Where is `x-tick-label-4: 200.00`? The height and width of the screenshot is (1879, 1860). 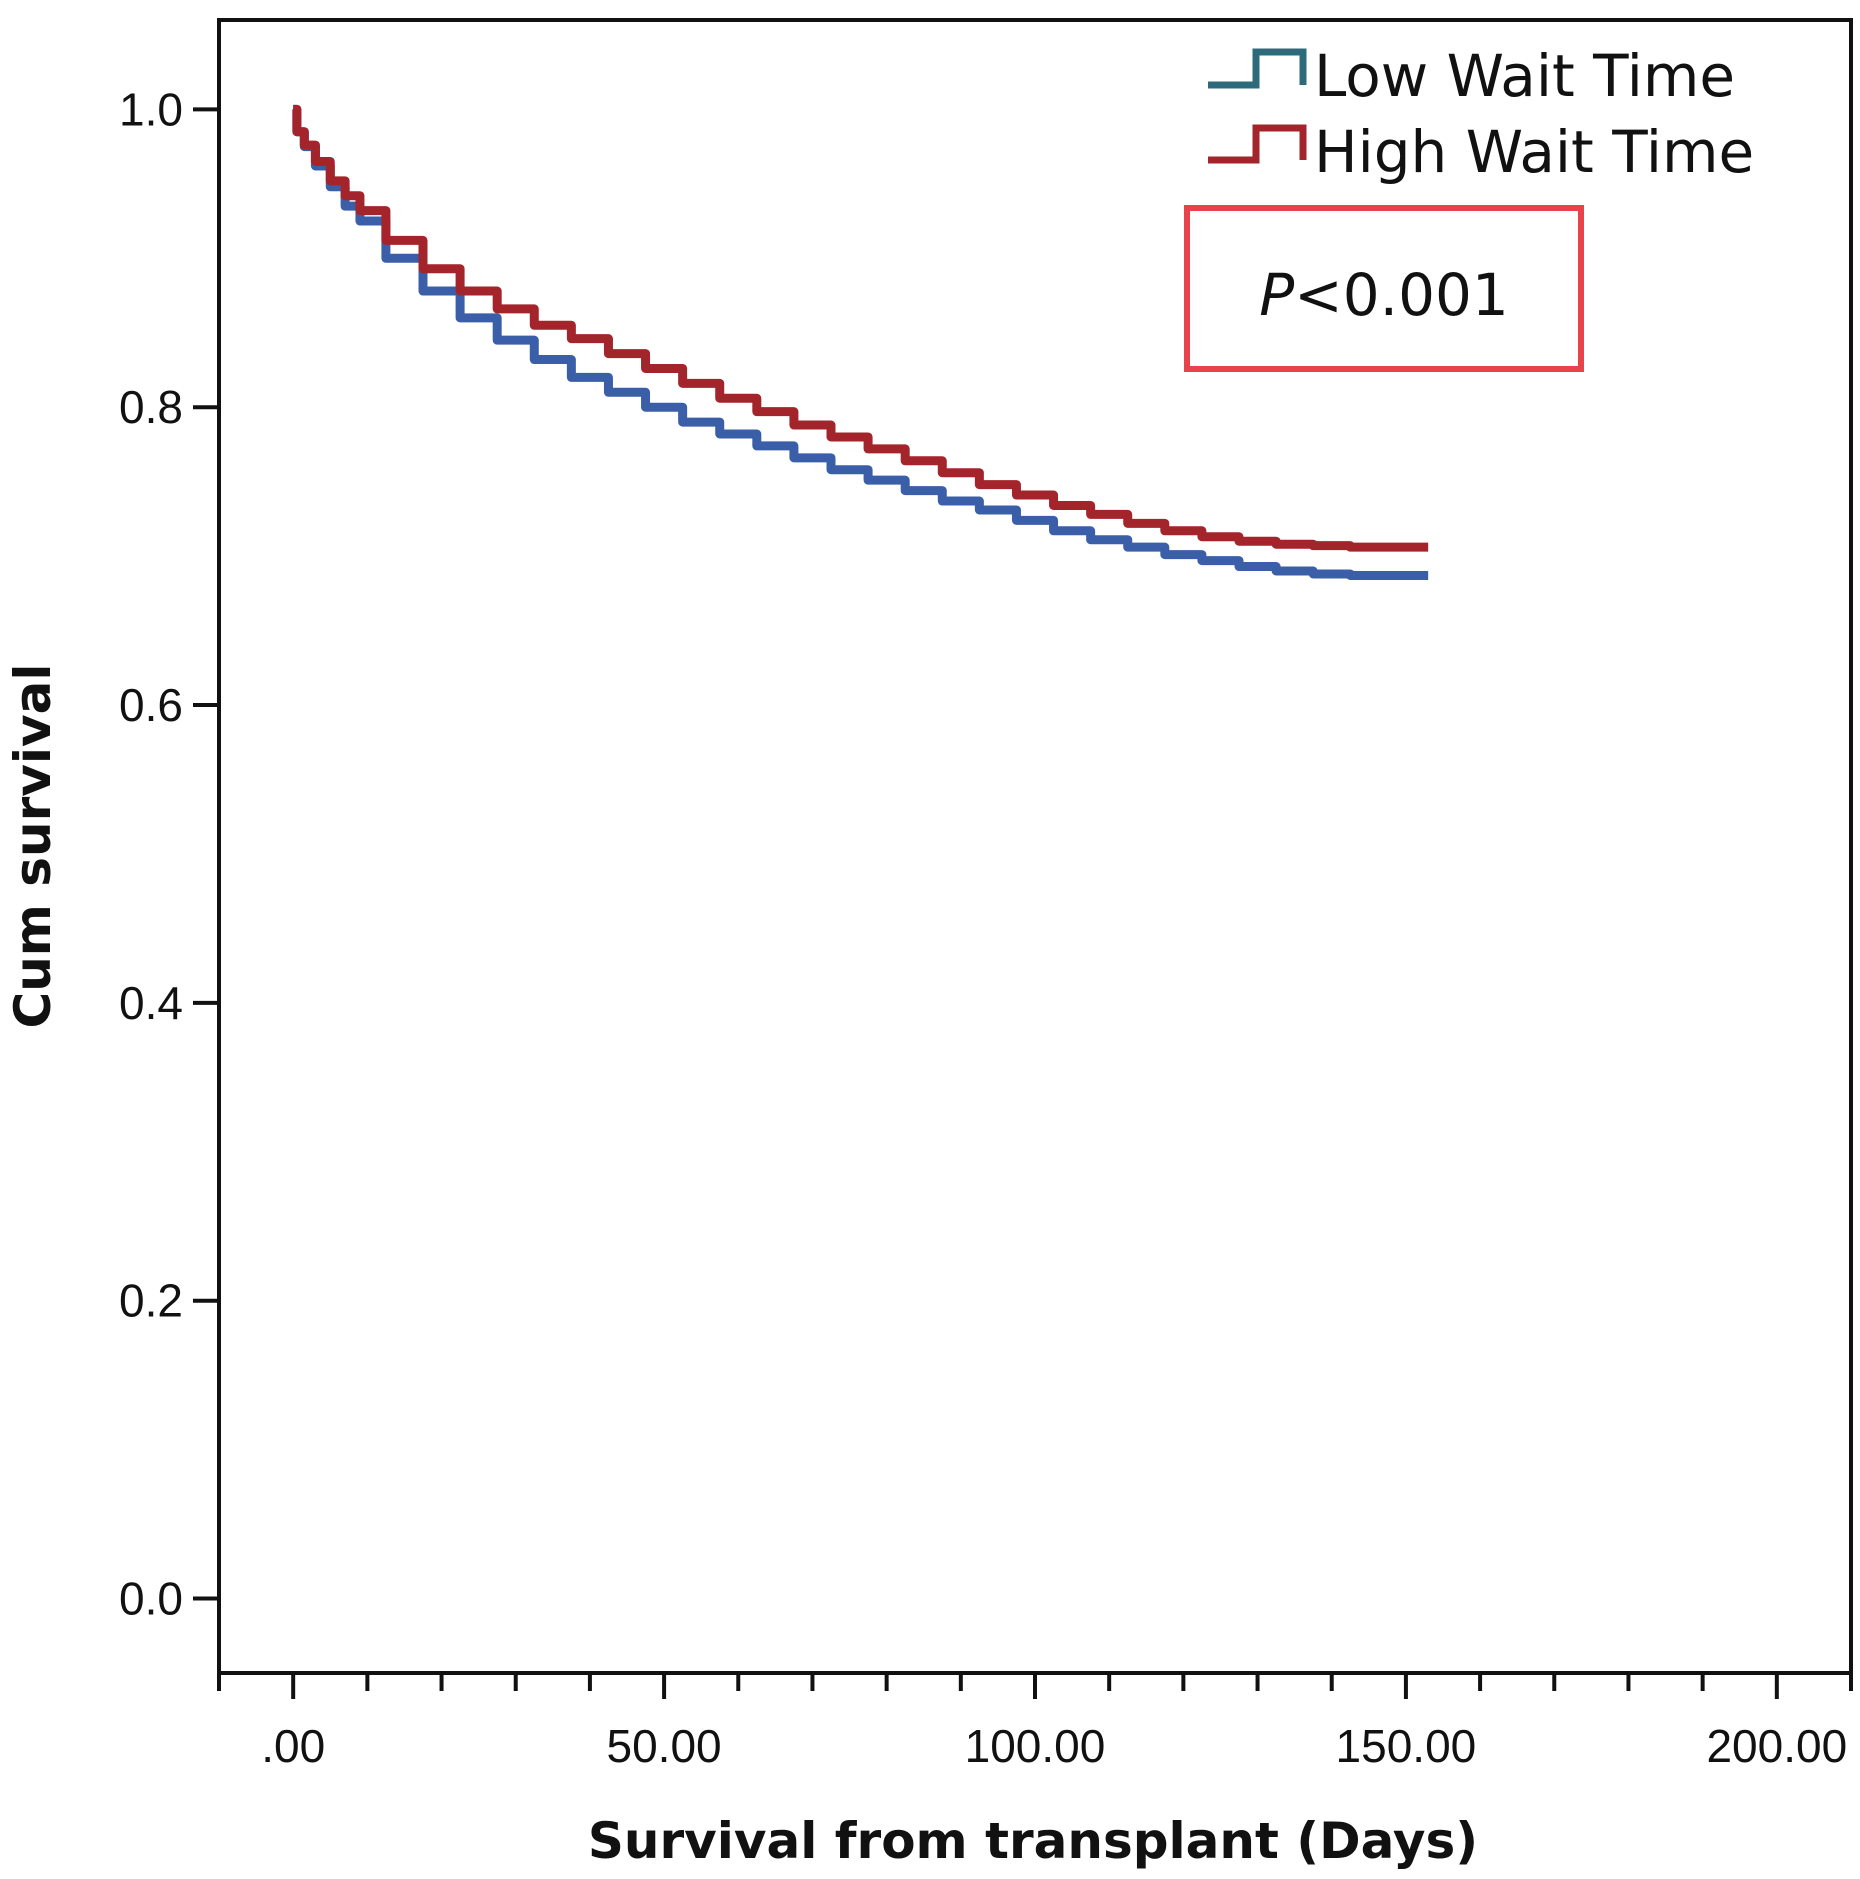 x-tick-label-4: 200.00 is located at coordinates (1776, 1746).